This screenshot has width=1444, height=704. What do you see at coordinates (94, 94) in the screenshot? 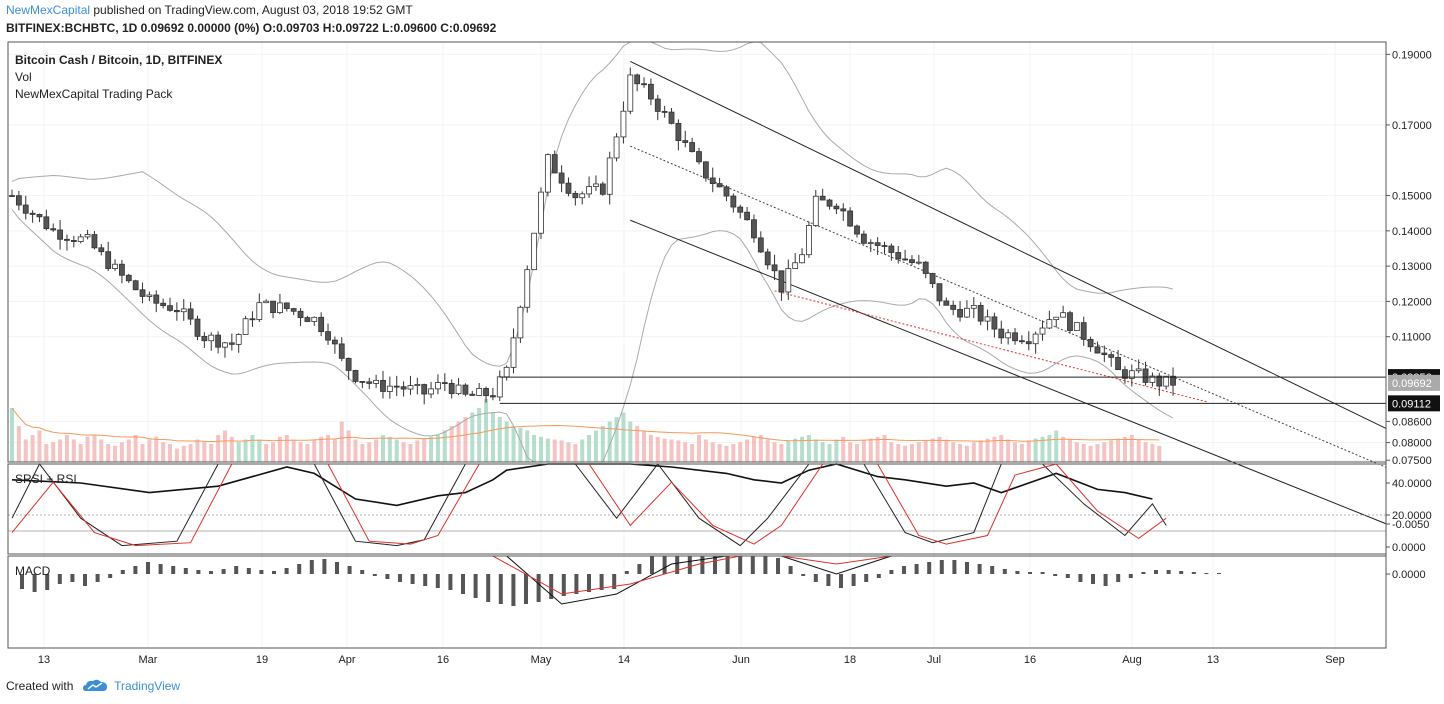
I see `legend-pack: NewMexCapital Trading Pack` at bounding box center [94, 94].